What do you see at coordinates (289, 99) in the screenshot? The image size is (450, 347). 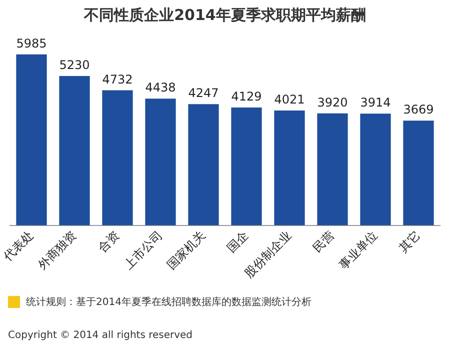 I see `data-label: 4021` at bounding box center [289, 99].